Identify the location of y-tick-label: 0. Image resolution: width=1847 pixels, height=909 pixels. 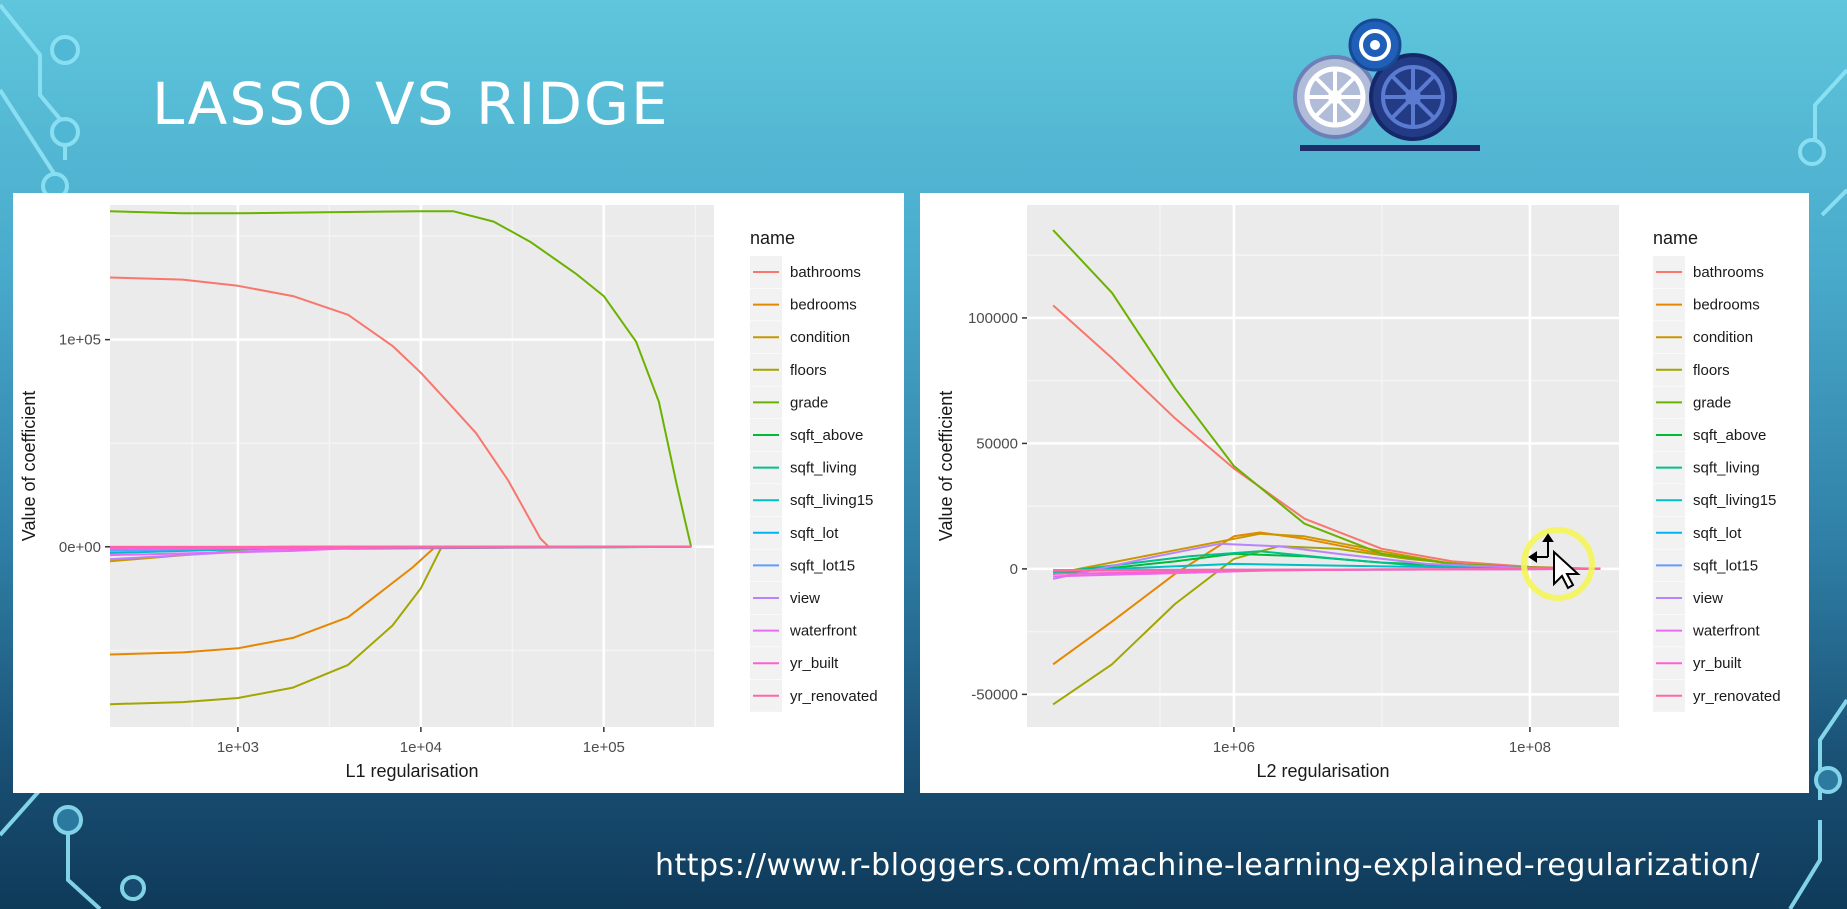
(1014, 569).